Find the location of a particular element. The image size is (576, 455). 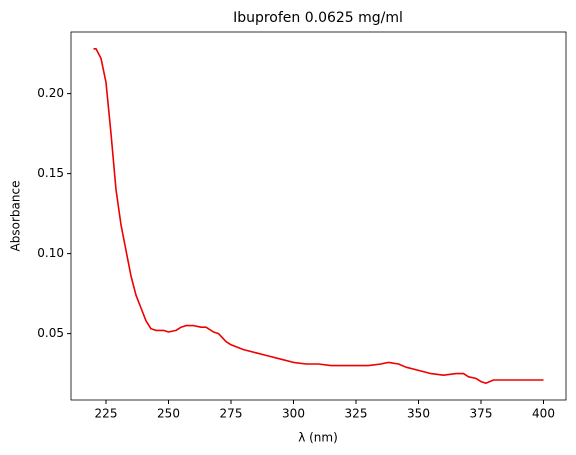

y-tick-label: 0.15 is located at coordinates (50, 173).